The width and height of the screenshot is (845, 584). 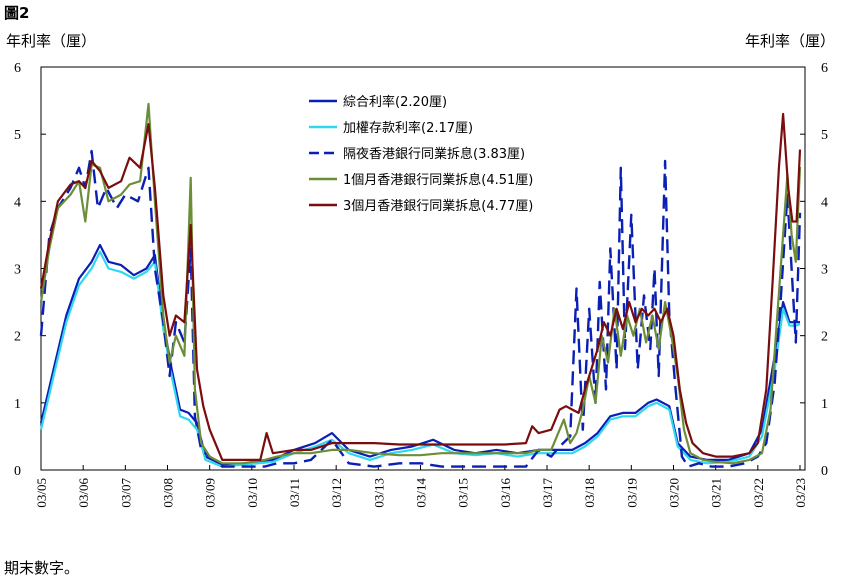 What do you see at coordinates (824, 68) in the screenshot?
I see `y-tick-label-right: 6` at bounding box center [824, 68].